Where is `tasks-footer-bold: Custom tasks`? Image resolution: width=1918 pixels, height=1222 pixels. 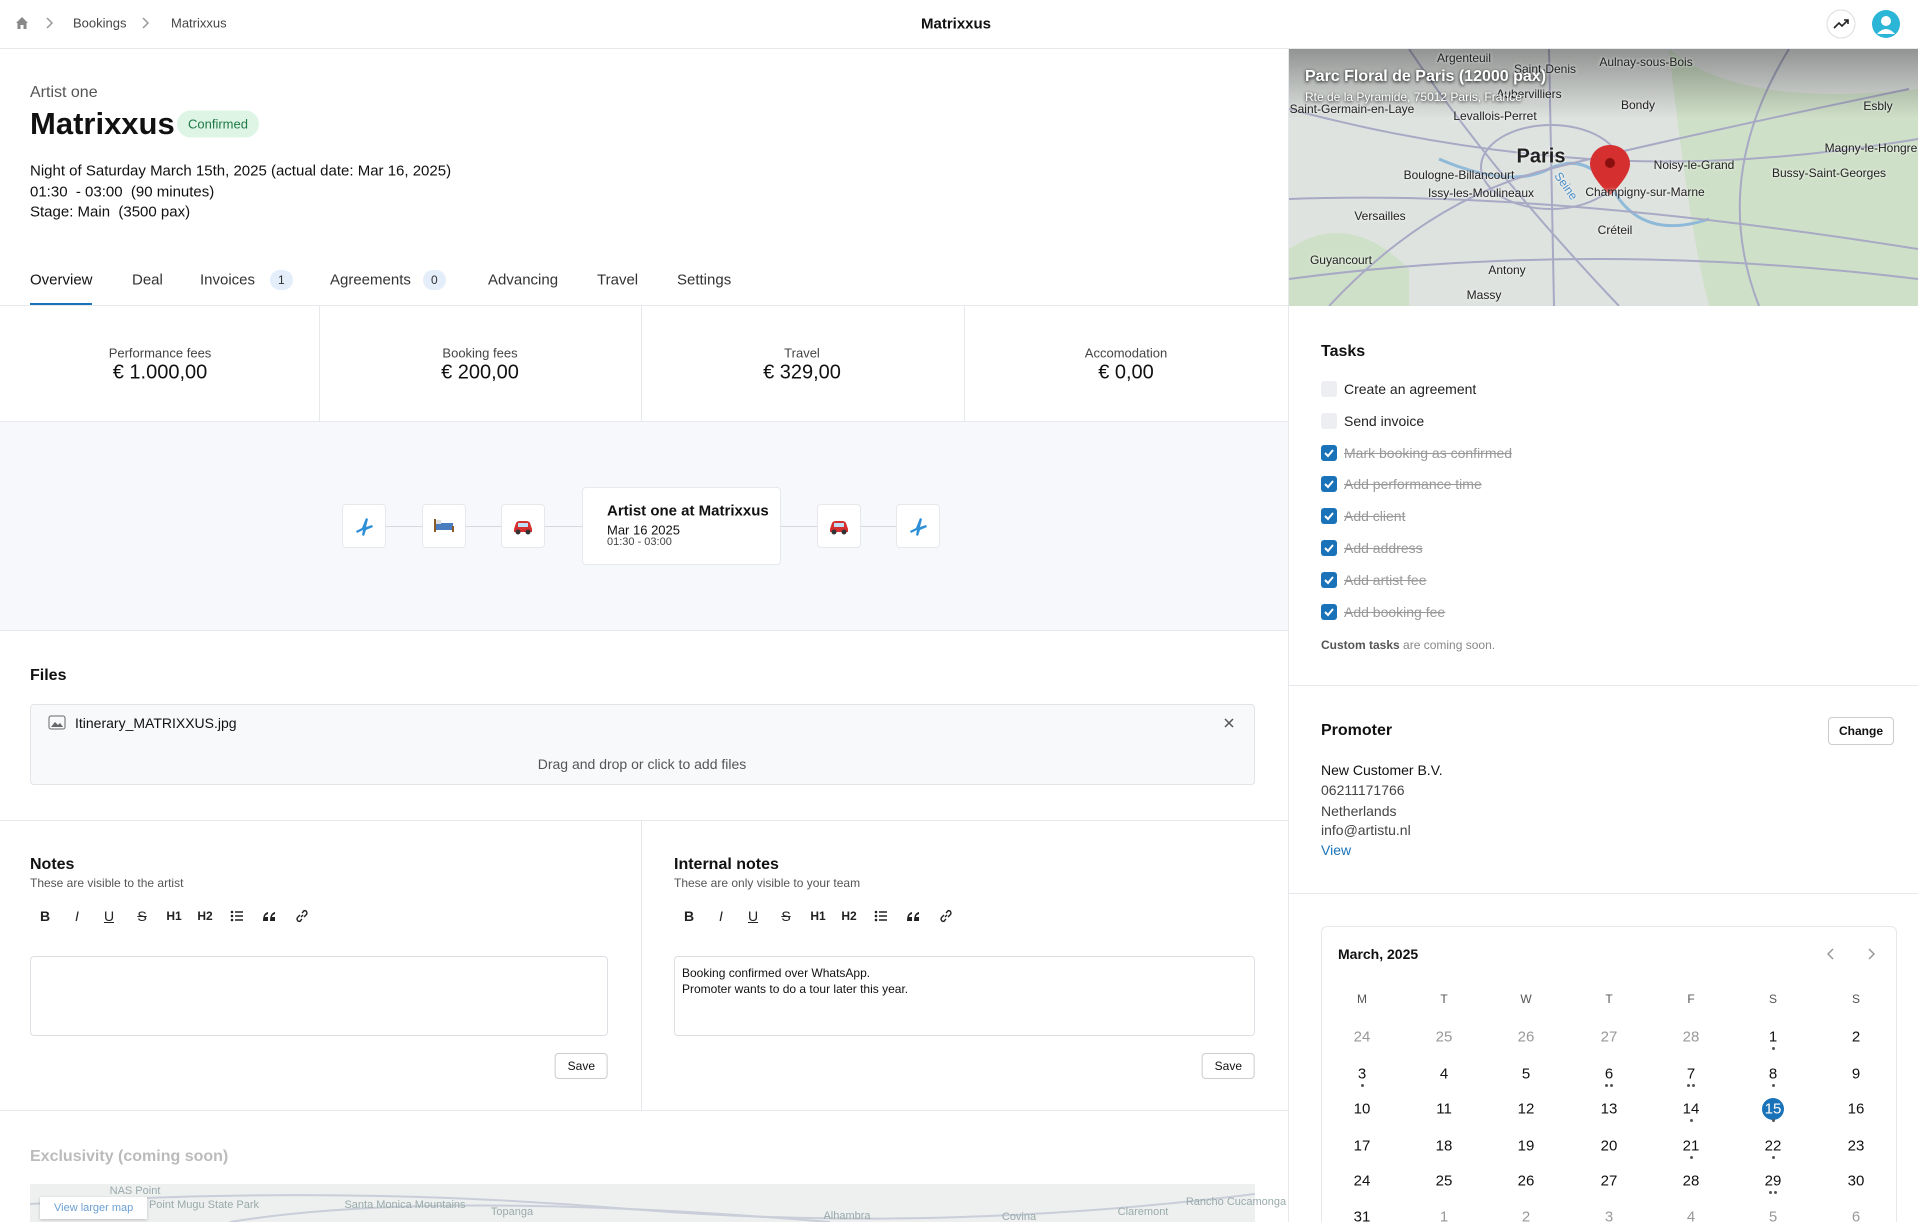
tasks-footer-bold: Custom tasks is located at coordinates (1360, 645).